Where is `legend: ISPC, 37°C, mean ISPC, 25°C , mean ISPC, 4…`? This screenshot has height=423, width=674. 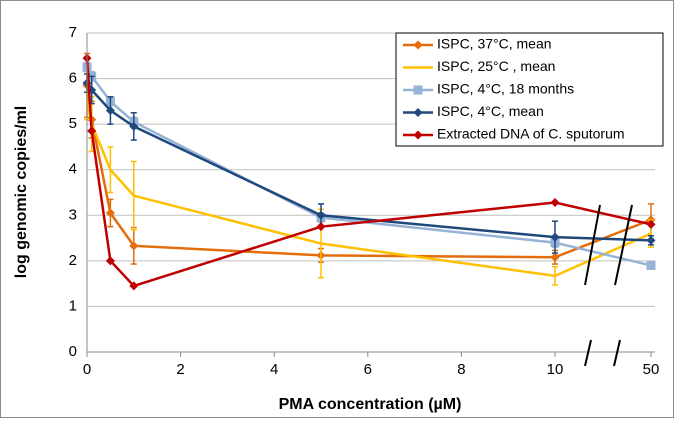 legend: ISPC, 37°C, mean ISPC, 25°C , mean ISPC, 4… is located at coordinates (514, 89).